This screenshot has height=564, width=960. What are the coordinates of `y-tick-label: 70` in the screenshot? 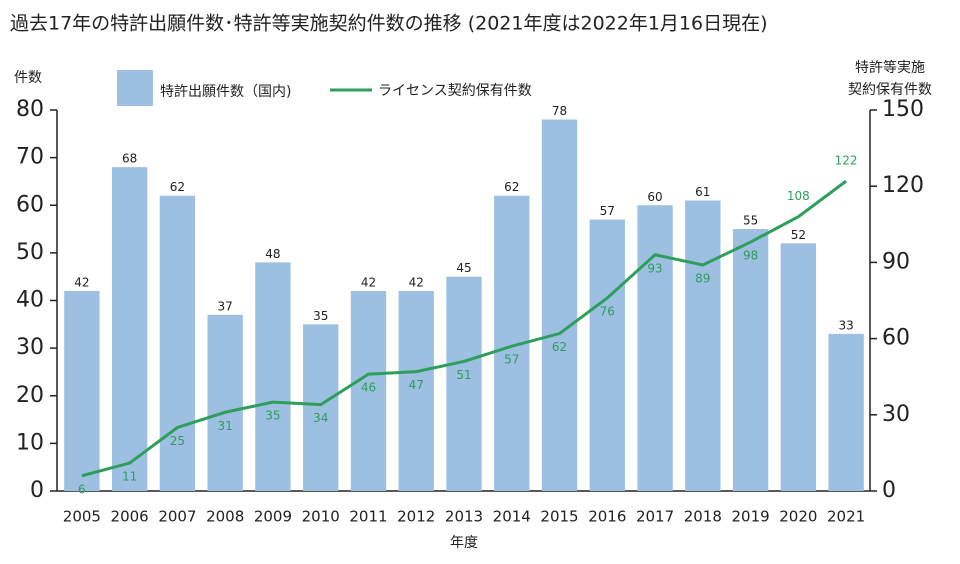 It's located at (30, 157).